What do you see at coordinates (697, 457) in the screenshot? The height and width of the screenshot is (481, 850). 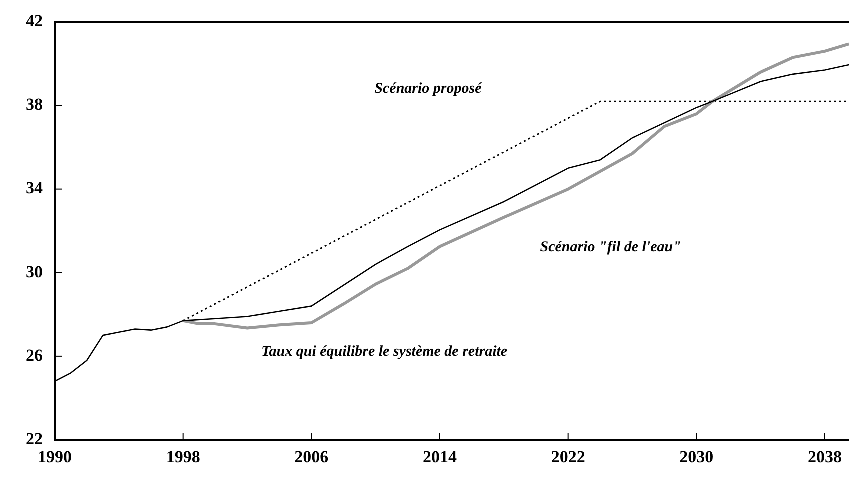 I see `x-tick-label: 2030` at bounding box center [697, 457].